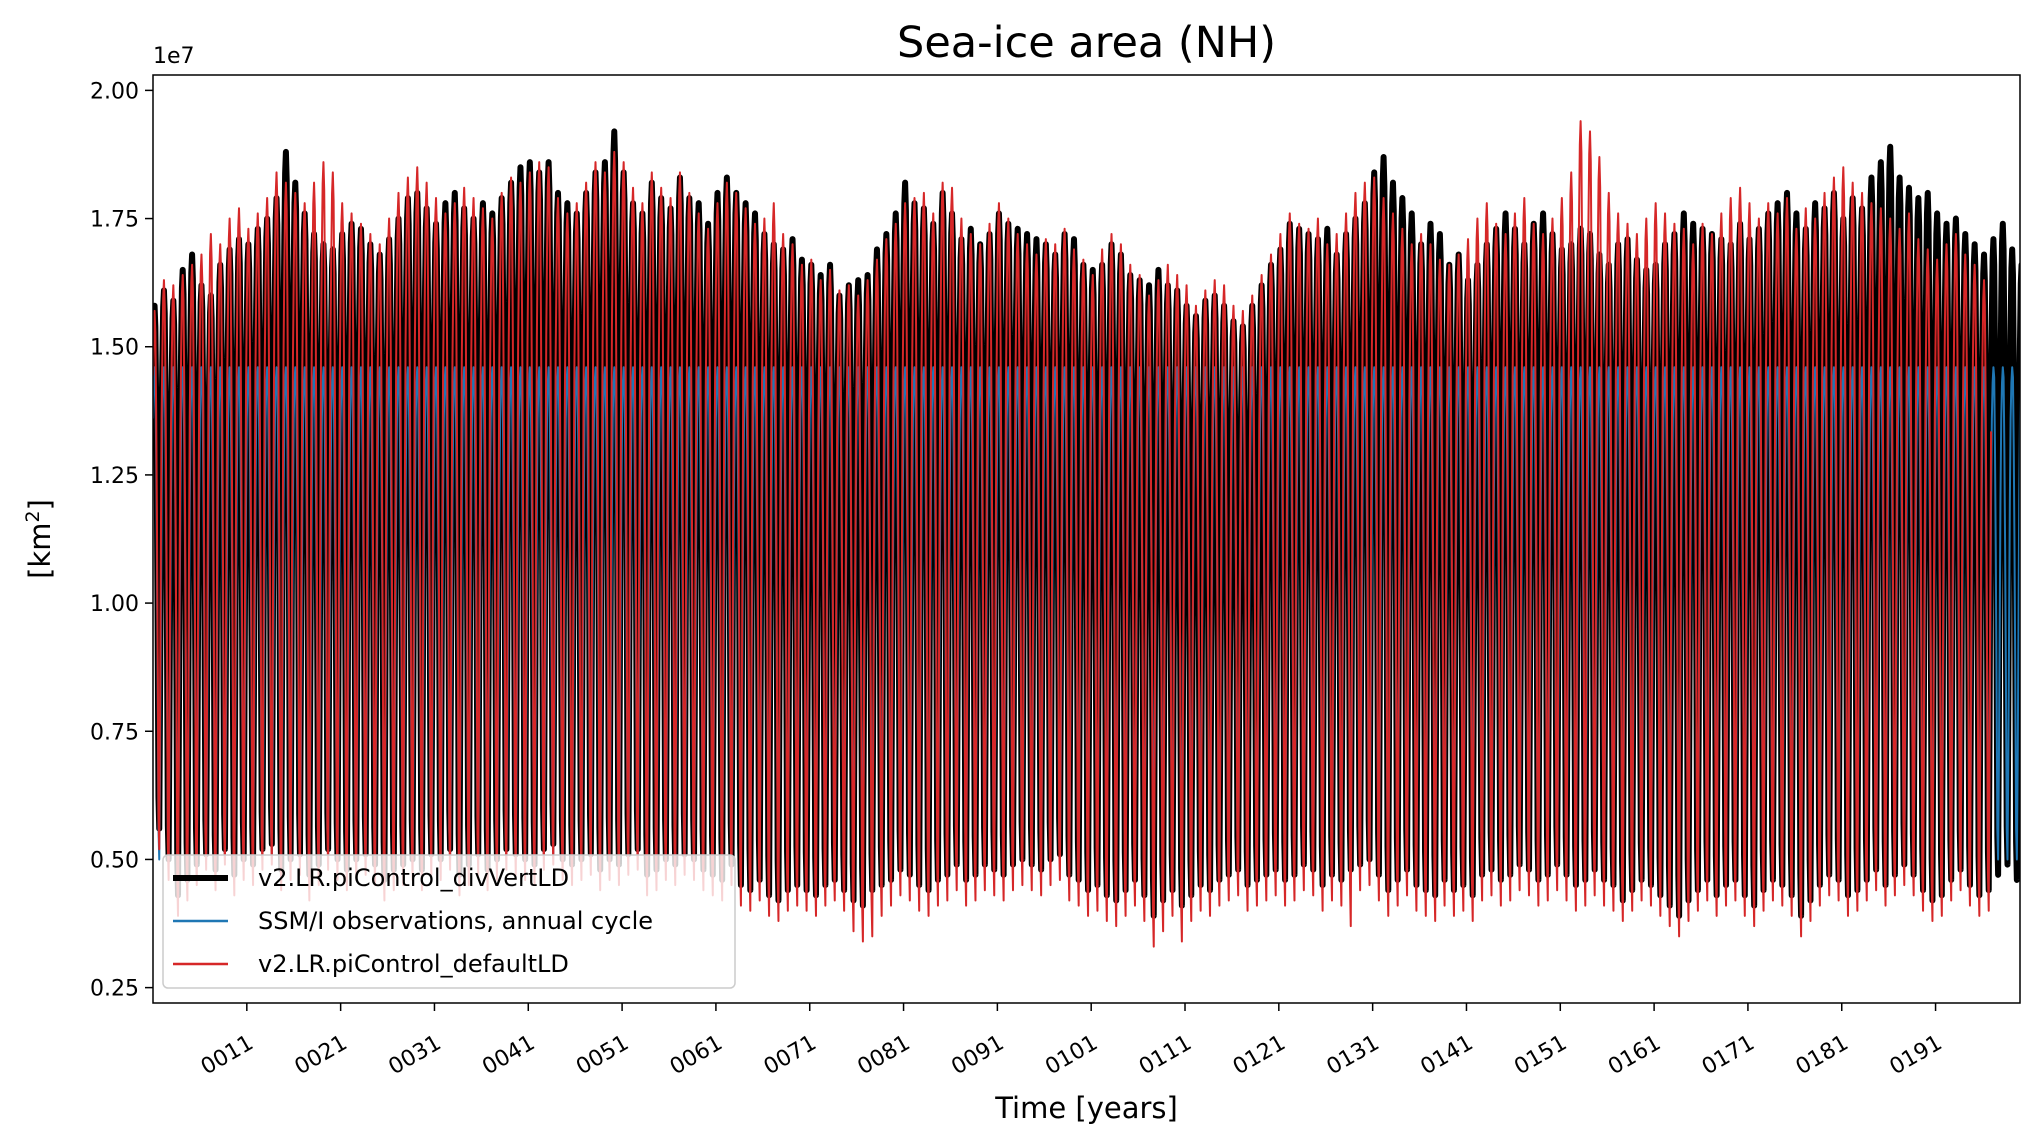 This screenshot has width=2031, height=1141. I want to click on y-axis-label-close: ], so click(40, 504).